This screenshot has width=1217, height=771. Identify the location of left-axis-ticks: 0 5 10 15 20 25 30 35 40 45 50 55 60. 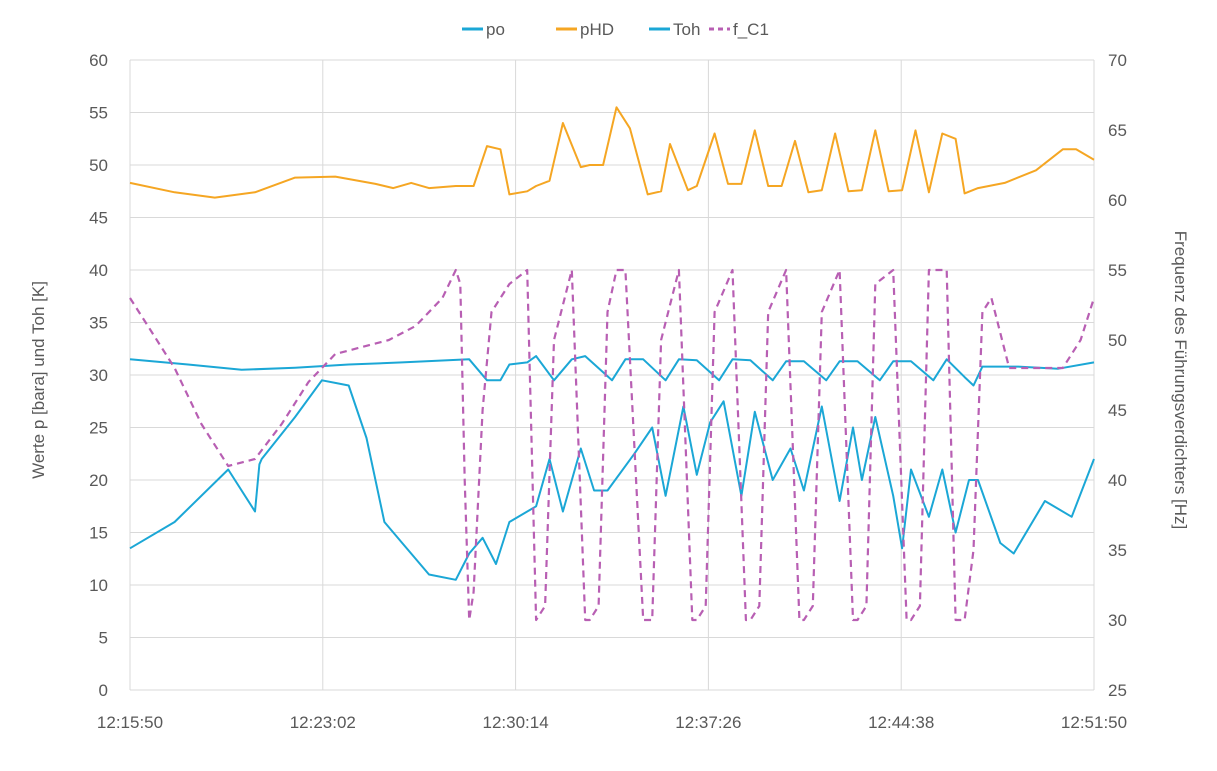
(98, 375).